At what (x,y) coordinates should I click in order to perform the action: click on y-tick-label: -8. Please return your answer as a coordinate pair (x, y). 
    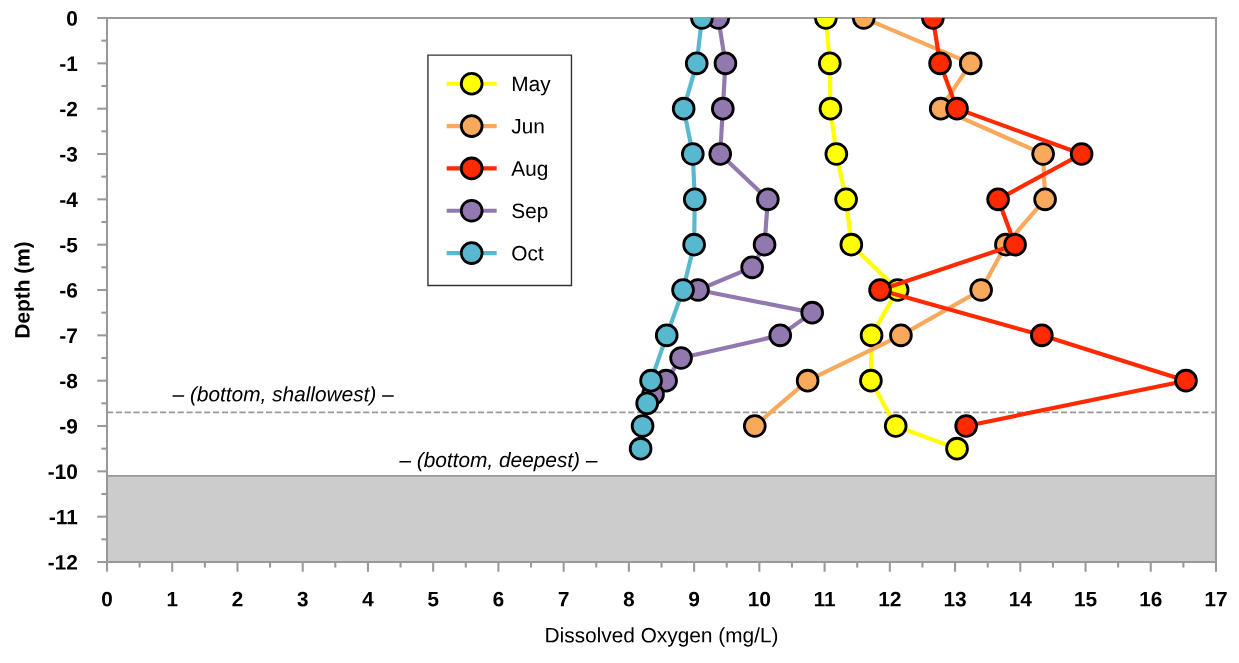
    Looking at the image, I should click on (69, 381).